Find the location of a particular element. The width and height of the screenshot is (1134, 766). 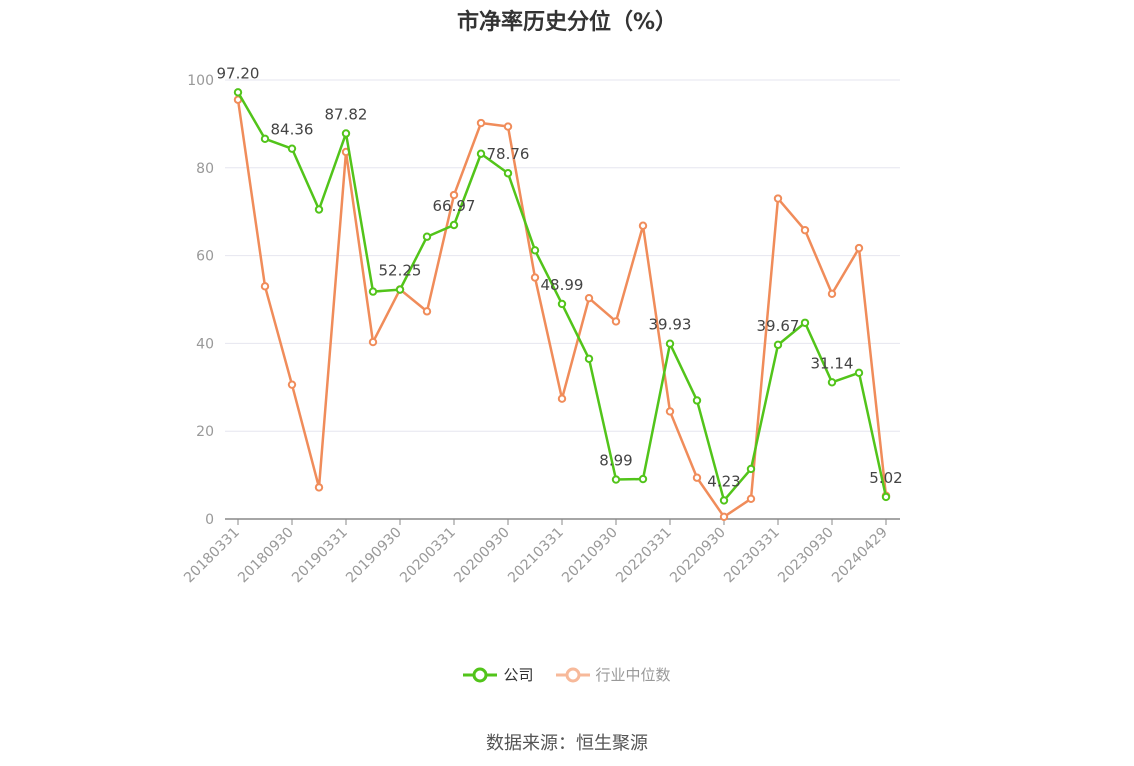

data-label: 97.20 is located at coordinates (238, 73).